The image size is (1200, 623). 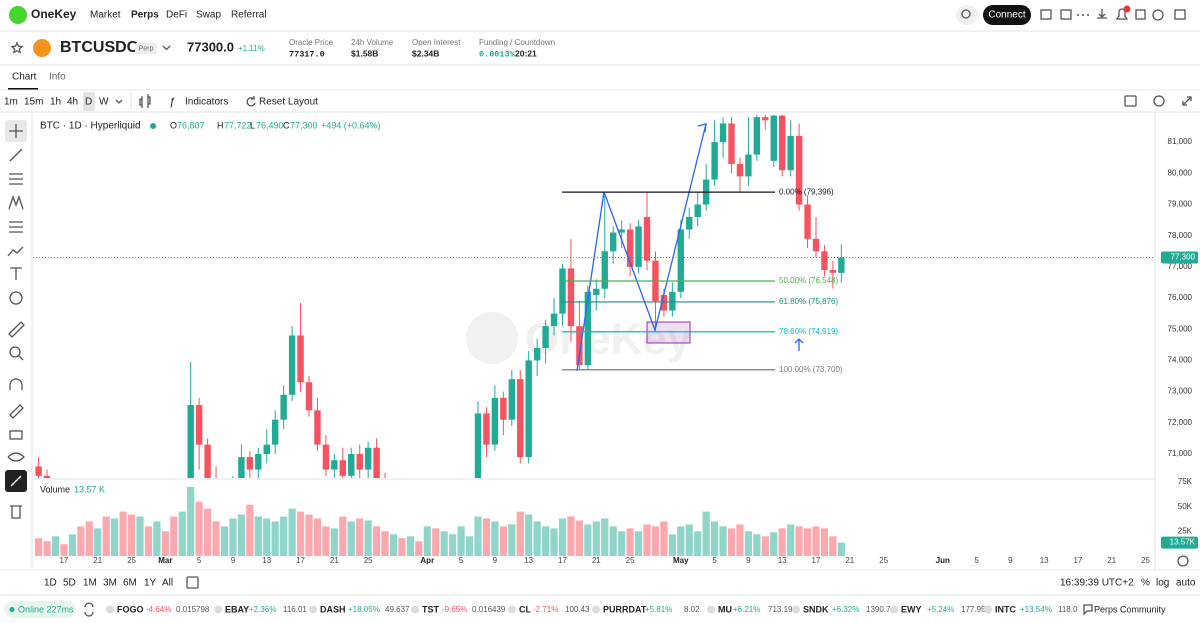 I want to click on brand: OneKey, so click(x=54, y=14).